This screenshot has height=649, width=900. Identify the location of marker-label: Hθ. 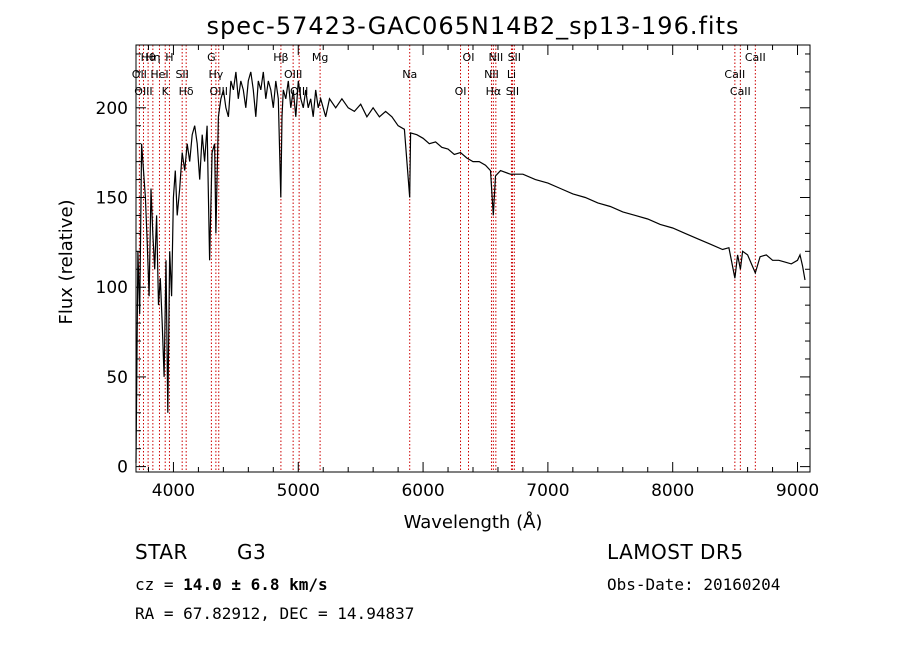
(148, 57).